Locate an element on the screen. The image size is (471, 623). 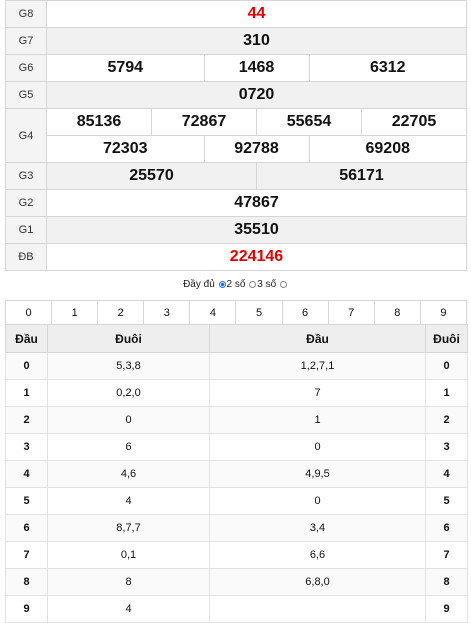
prize-value: 47867 is located at coordinates (256, 203).